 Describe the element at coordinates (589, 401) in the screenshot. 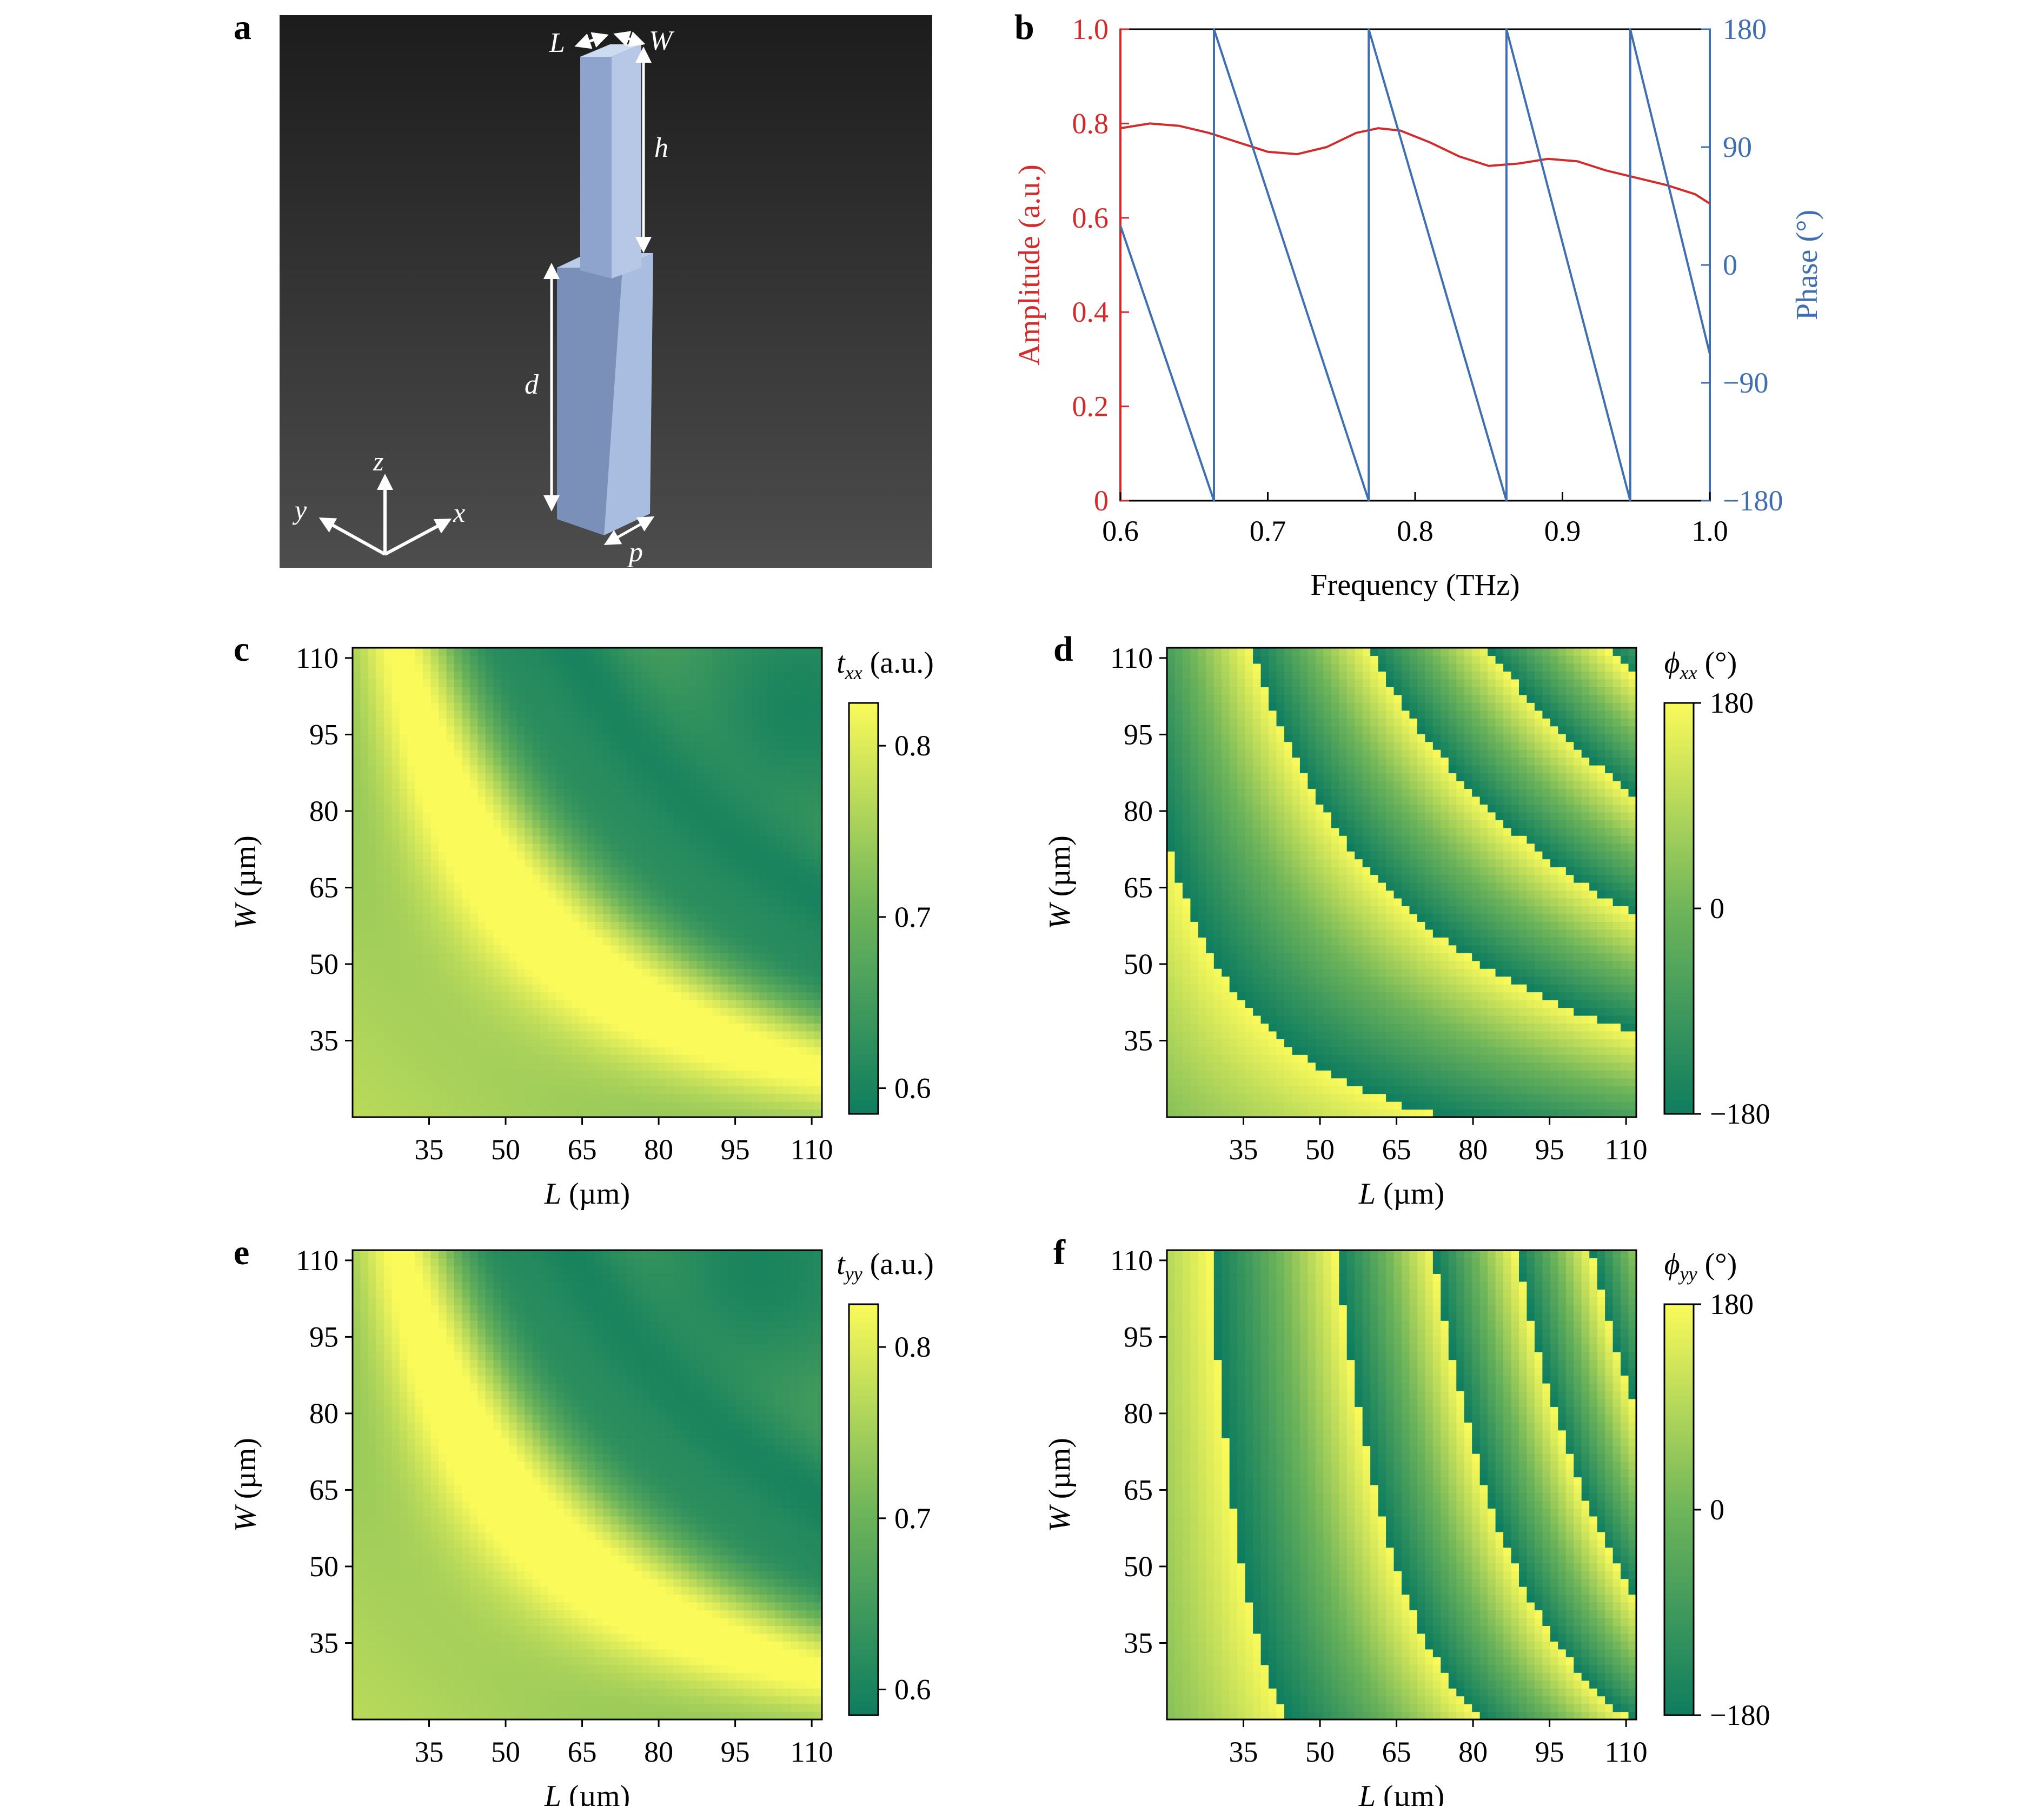

I see `lower-block-front` at that location.